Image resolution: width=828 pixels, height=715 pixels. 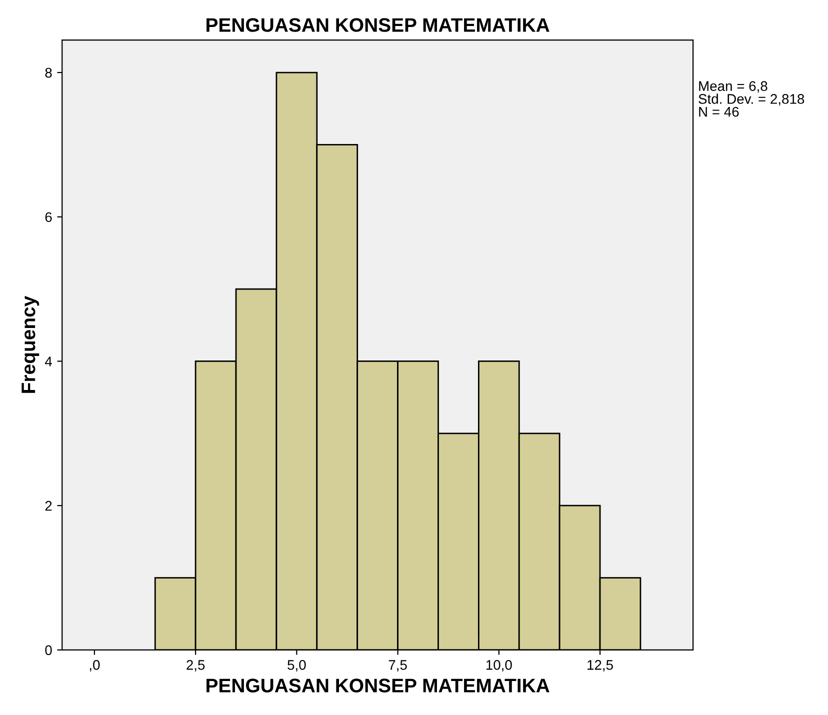 I want to click on text: N = 46, so click(x=719, y=111).